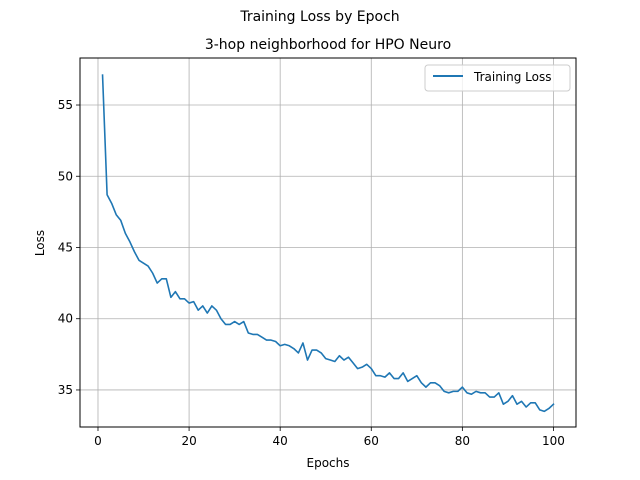  What do you see at coordinates (553, 441) in the screenshot?
I see `x-tick-label-5: 100` at bounding box center [553, 441].